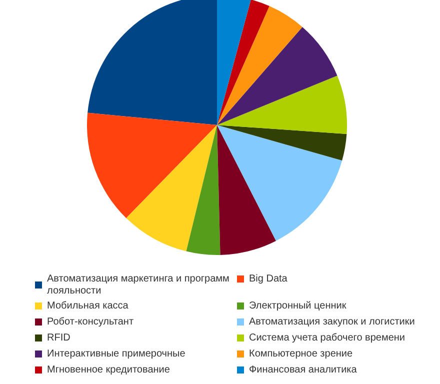 This screenshot has height=384, width=440. Describe the element at coordinates (58, 338) in the screenshot. I see `legend-label: RFID` at that location.